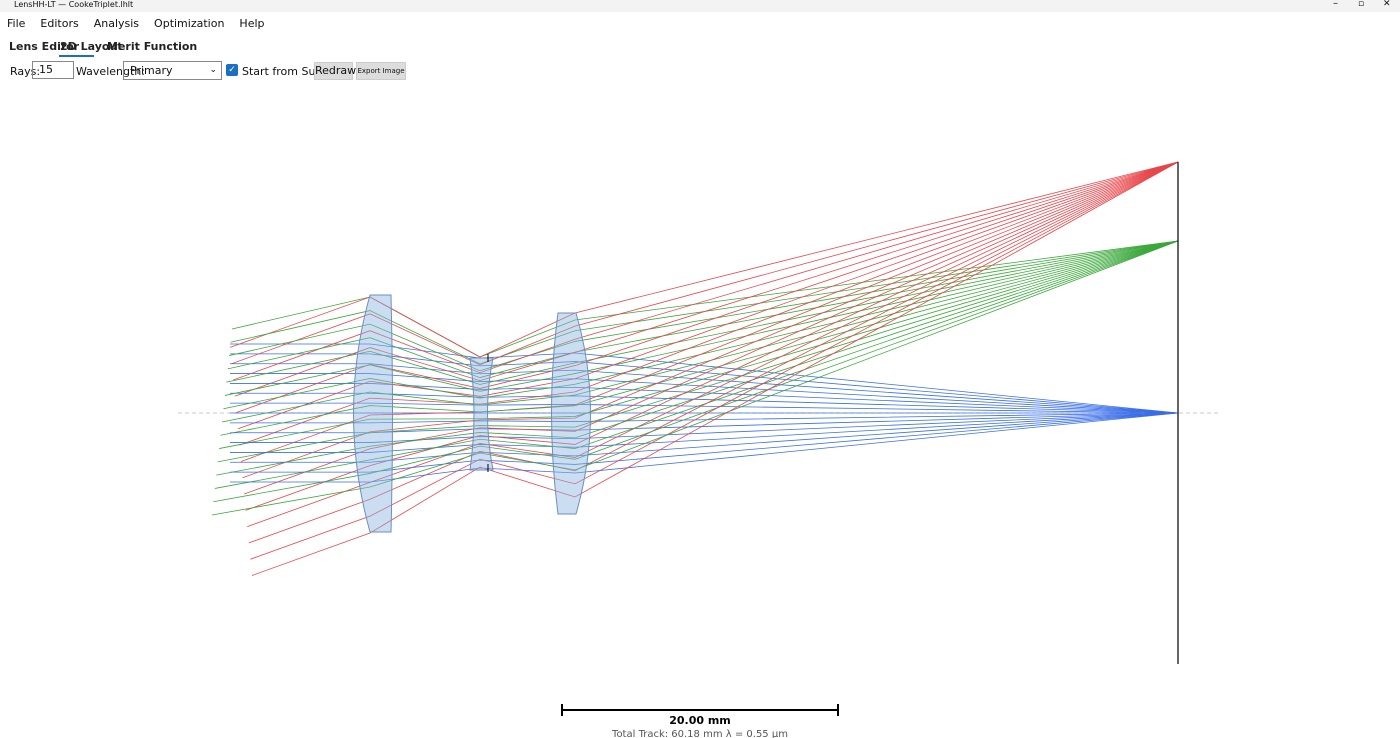  Describe the element at coordinates (152, 46) in the screenshot. I see `tab: Merit Function` at that location.